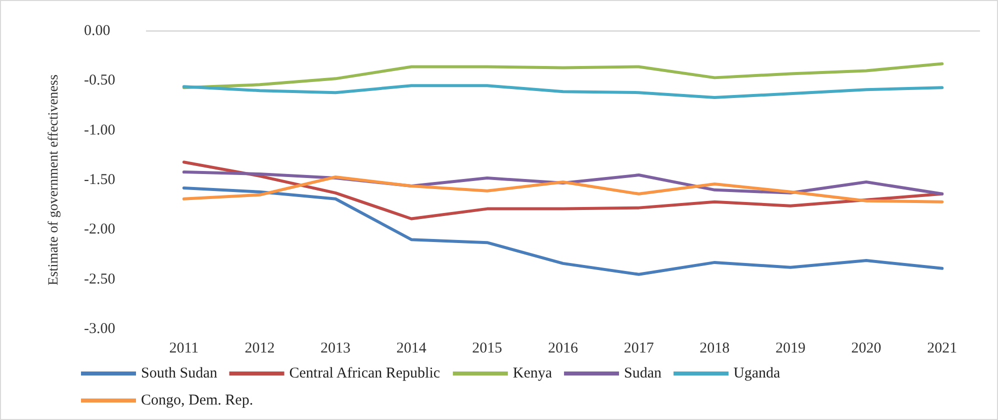 This screenshot has height=420, width=998. Describe the element at coordinates (100, 279) in the screenshot. I see `y-tick-label: -2.50` at that location.